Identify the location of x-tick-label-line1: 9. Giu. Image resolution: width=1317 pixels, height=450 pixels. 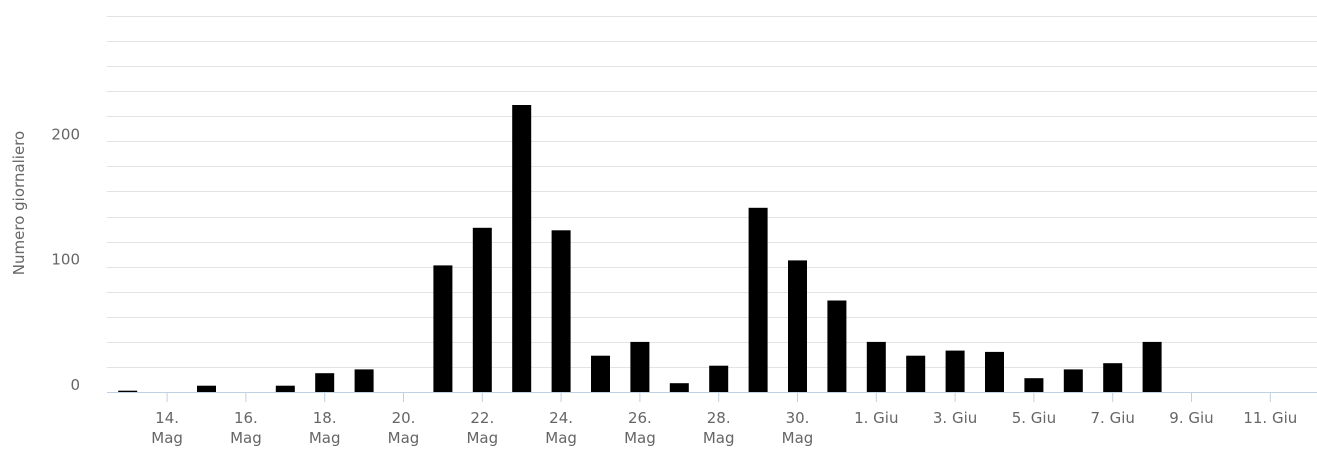
(1191, 418).